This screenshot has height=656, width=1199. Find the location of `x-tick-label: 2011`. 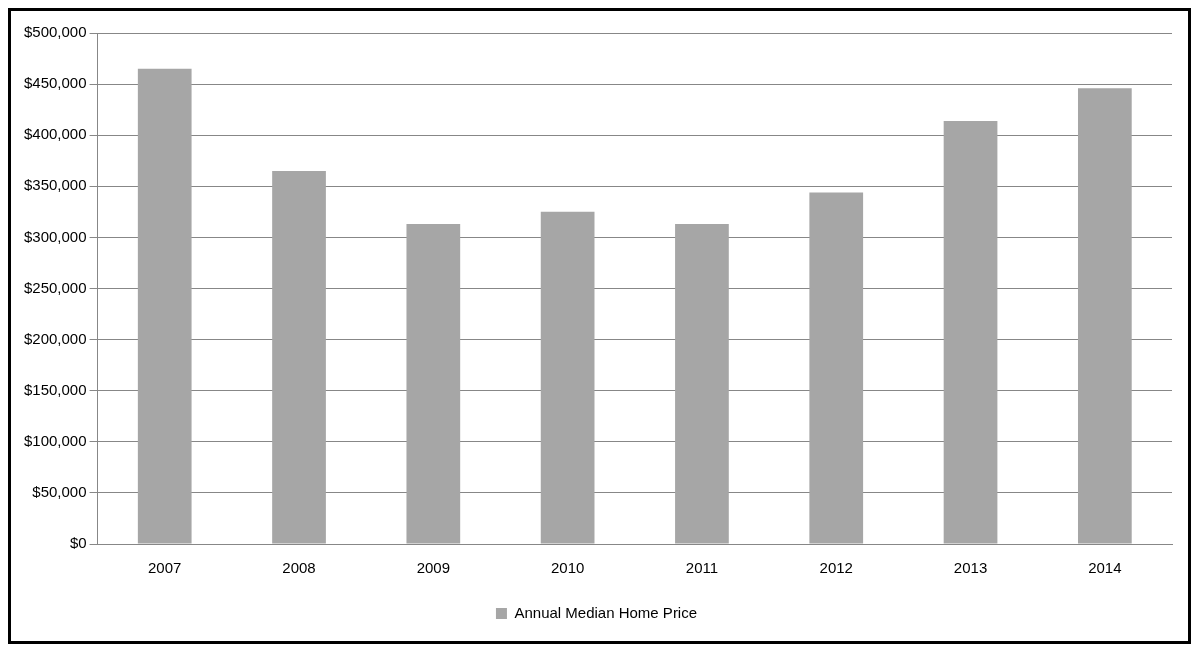

x-tick-label: 2011 is located at coordinates (702, 568).